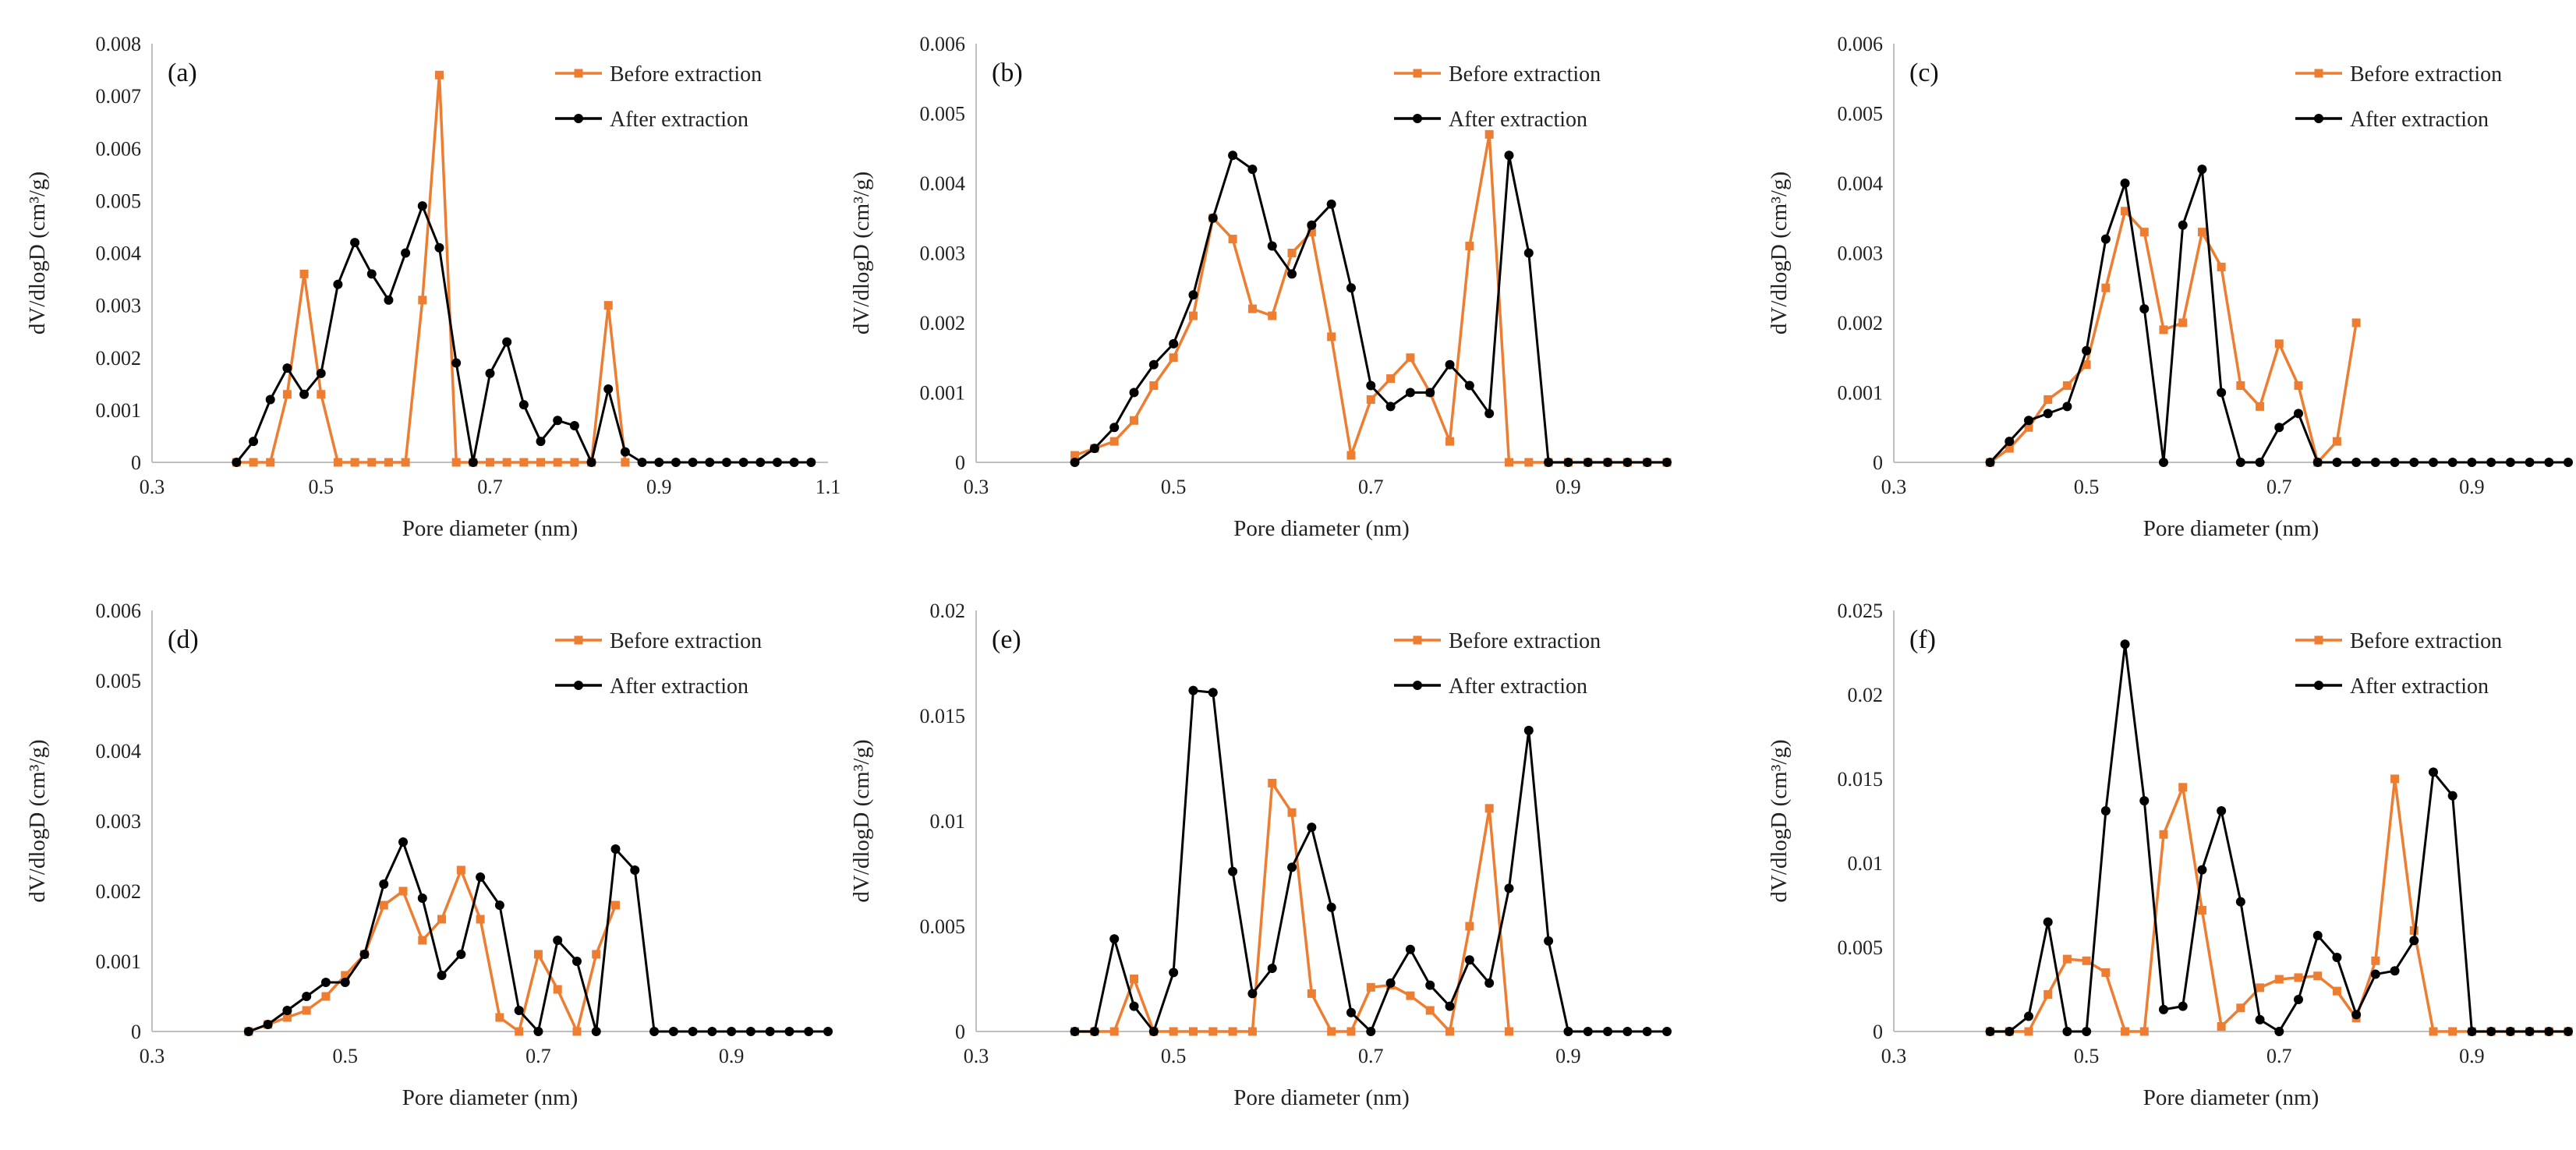  Describe the element at coordinates (1866, 863) in the screenshot. I see `y-tick-label: 0.01` at that location.